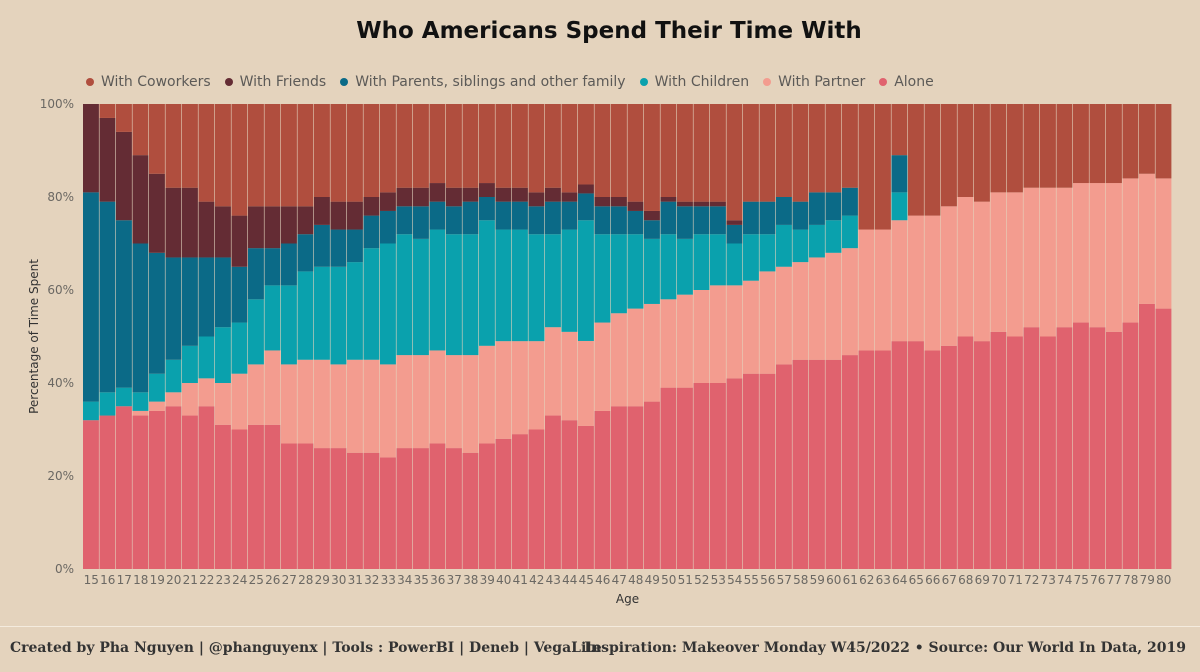  I want to click on x-tick-label: 25, so click(256, 580).